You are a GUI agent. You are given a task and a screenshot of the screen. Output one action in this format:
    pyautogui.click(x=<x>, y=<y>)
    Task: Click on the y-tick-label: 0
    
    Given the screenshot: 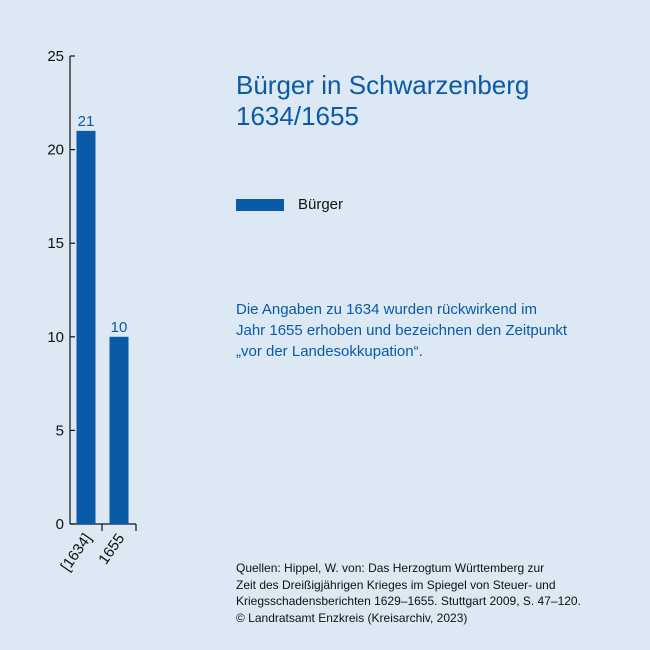 What is the action you would take?
    pyautogui.click(x=60, y=524)
    